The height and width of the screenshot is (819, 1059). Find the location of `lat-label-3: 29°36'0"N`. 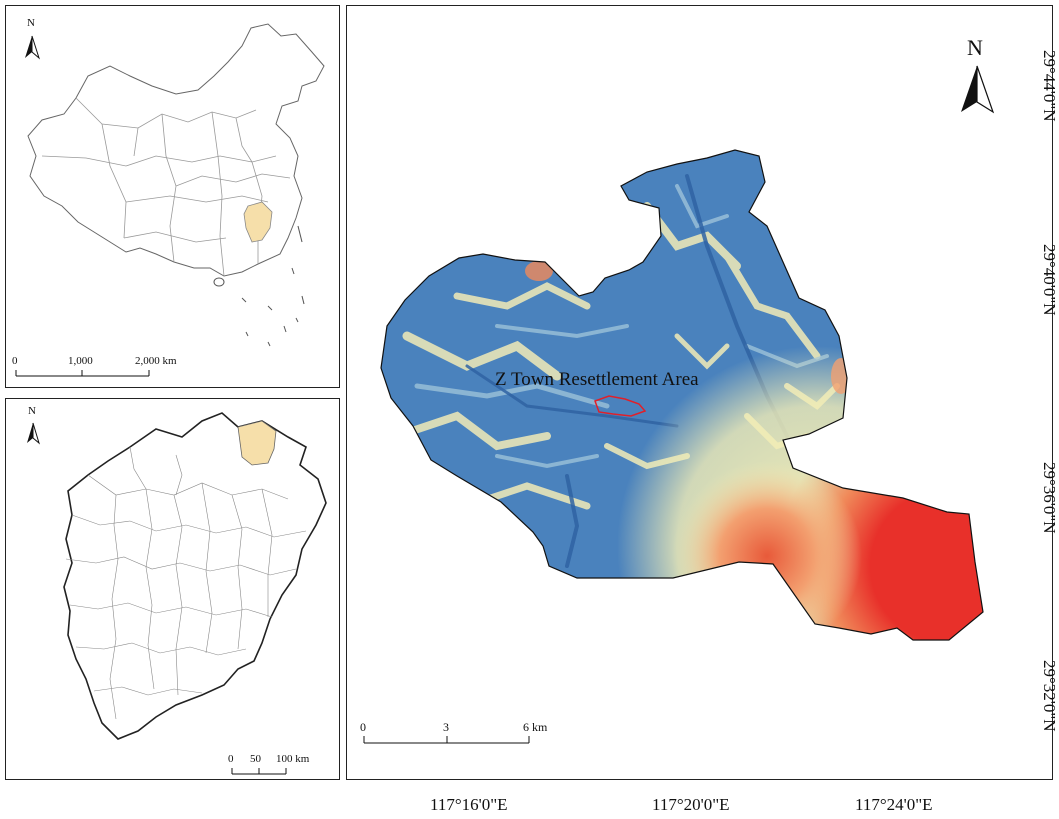

lat-label-3: 29°36'0"N is located at coordinates (1049, 498).